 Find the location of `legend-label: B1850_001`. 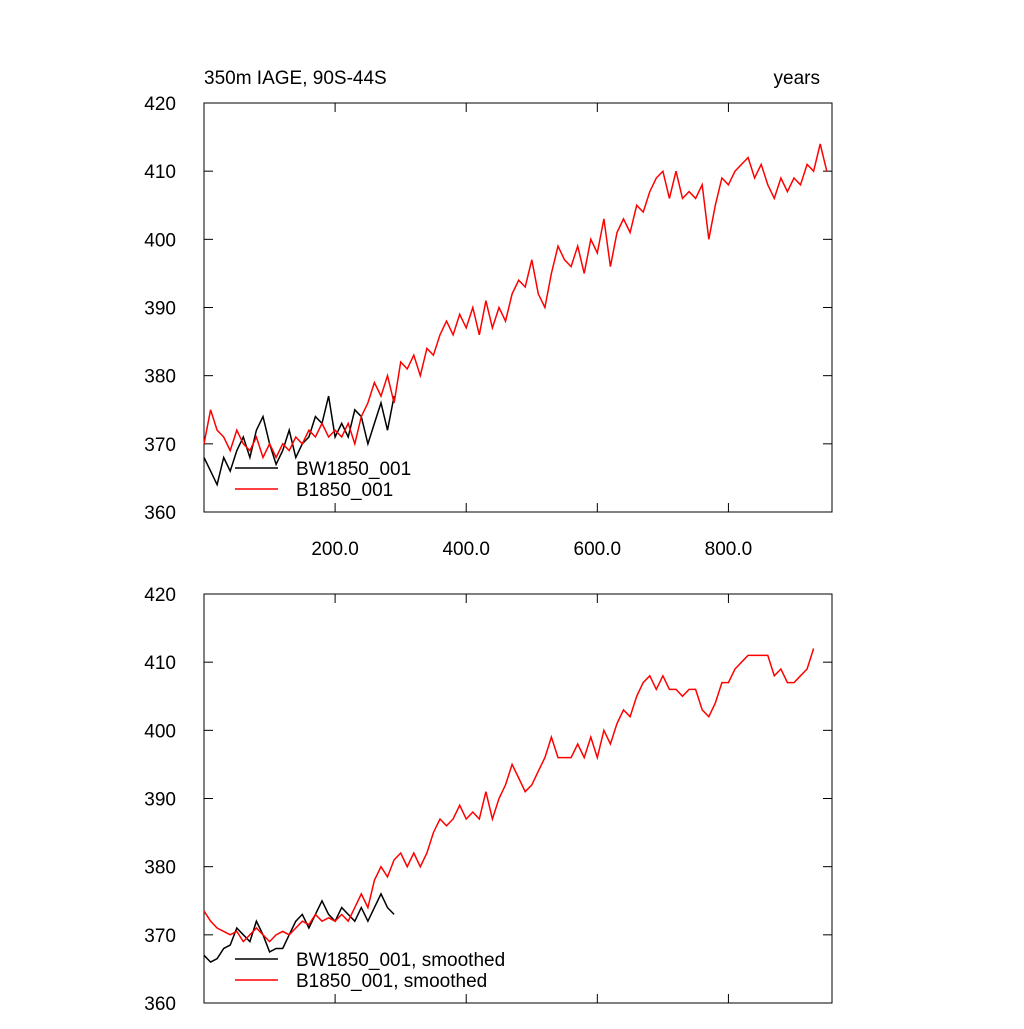

legend-label: B1850_001 is located at coordinates (344, 490).